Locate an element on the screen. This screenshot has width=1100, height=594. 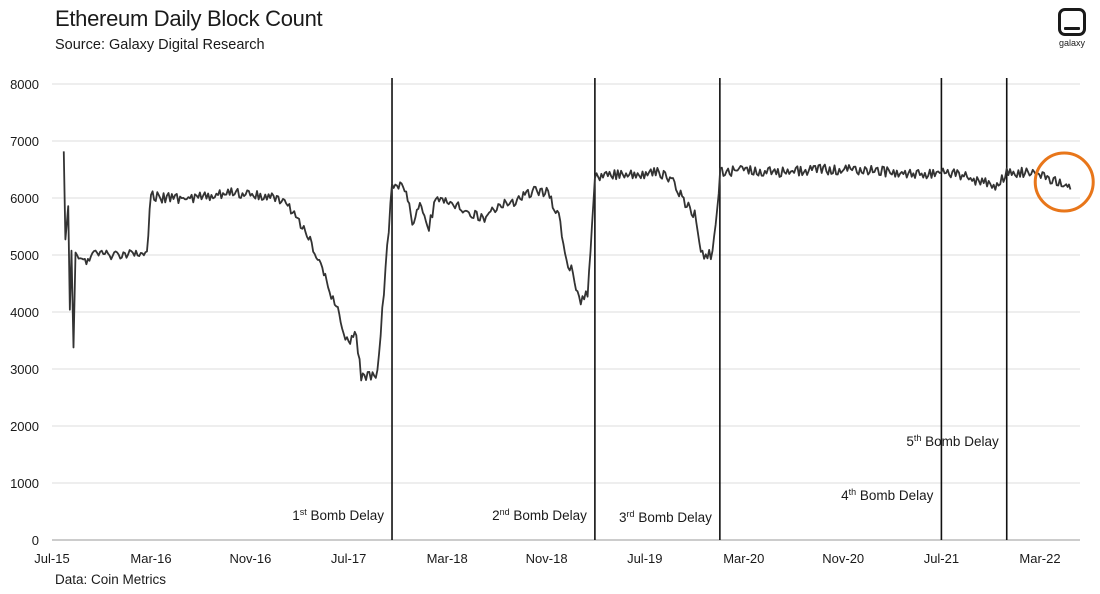
bomb-delay-label: 4th Bomb Delay is located at coordinates (887, 495).